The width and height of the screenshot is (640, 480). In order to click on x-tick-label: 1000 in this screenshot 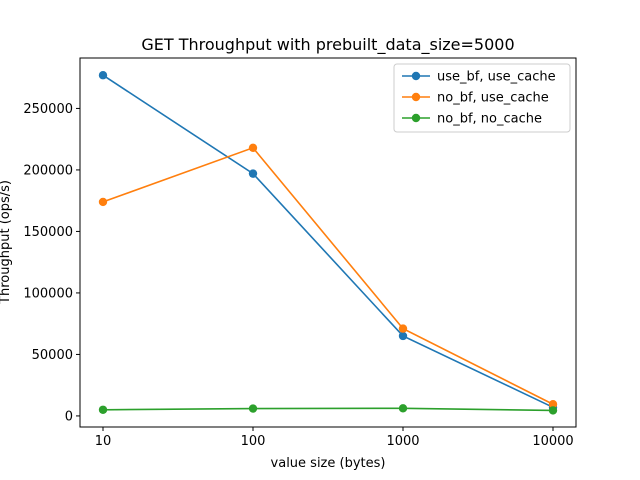, I will do `click(402, 441)`.